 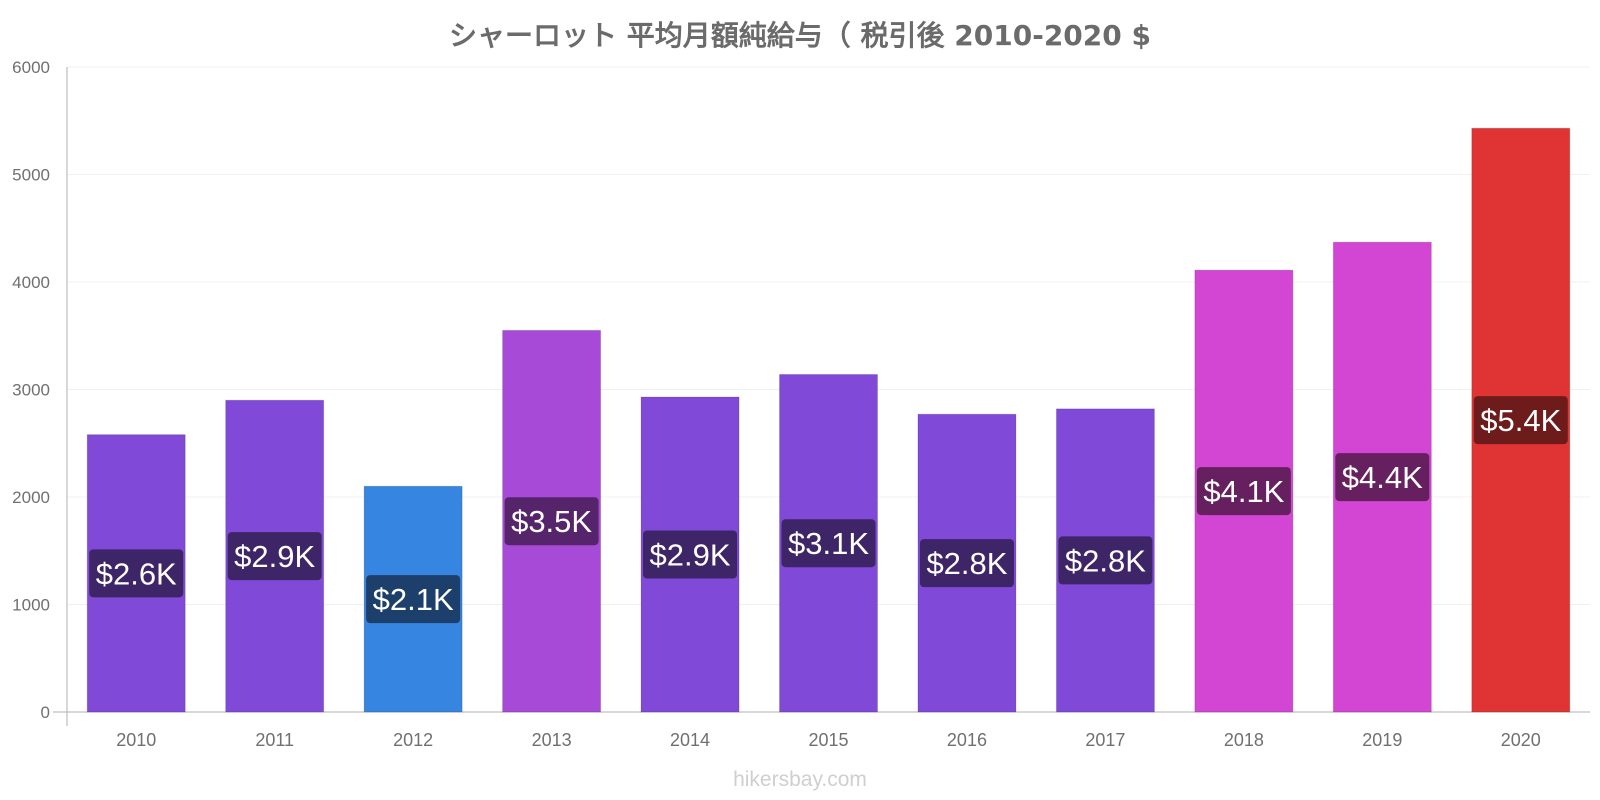 What do you see at coordinates (967, 740) in the screenshot?
I see `x-tick-label: 2016` at bounding box center [967, 740].